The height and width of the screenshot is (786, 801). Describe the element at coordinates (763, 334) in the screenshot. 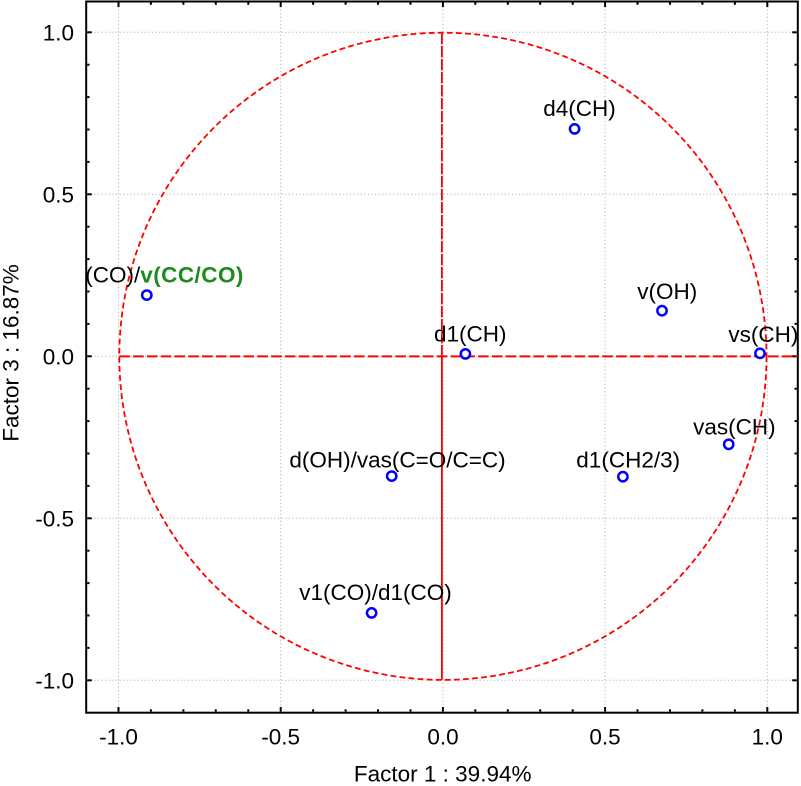

I see `svg-text: vs(CH)` at that location.